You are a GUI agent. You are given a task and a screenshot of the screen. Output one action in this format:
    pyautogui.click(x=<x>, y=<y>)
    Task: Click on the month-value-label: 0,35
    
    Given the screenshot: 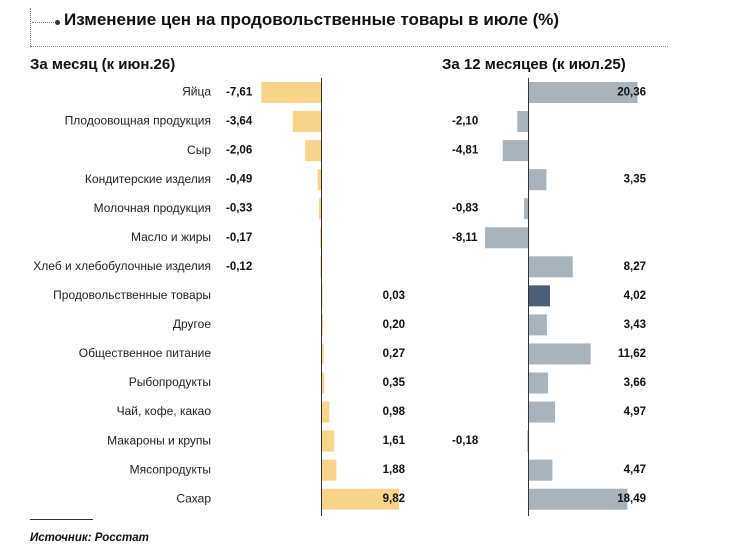 What is the action you would take?
    pyautogui.click(x=394, y=383)
    